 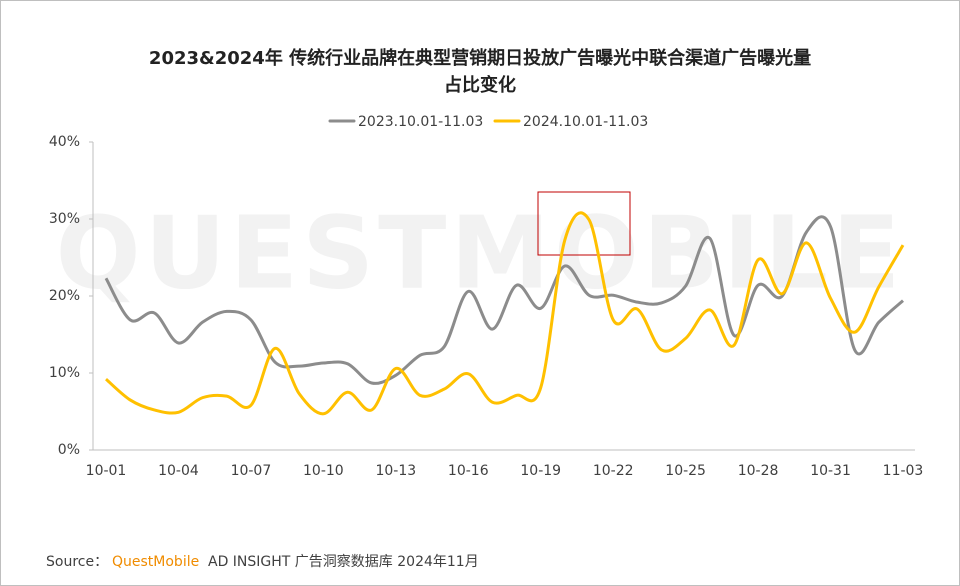 What do you see at coordinates (480, 85) in the screenshot?
I see `chart-title: 占比变化` at bounding box center [480, 85].